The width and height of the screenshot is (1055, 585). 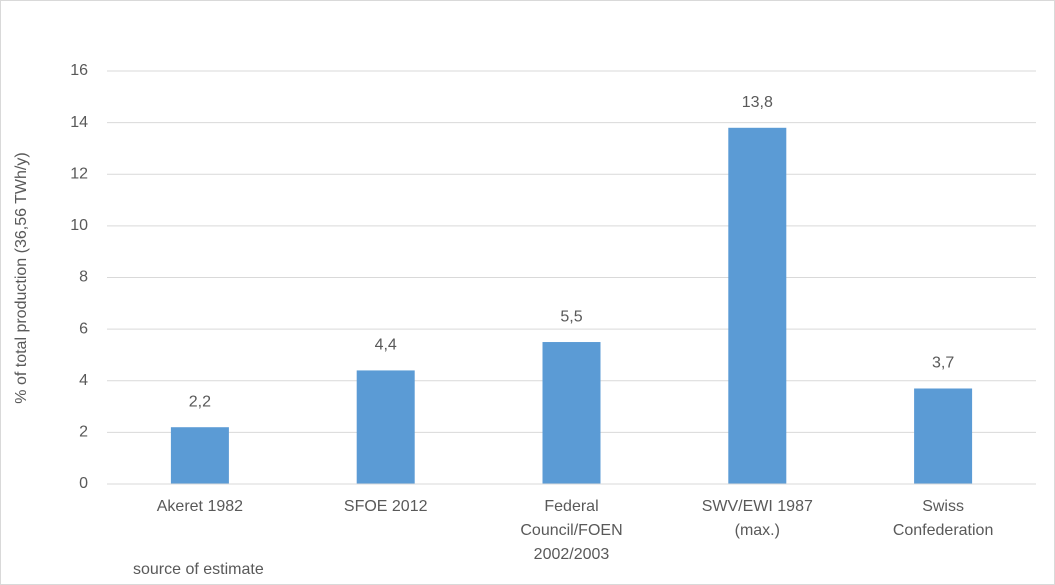 What do you see at coordinates (386, 506) in the screenshot?
I see `x-tick-label: SFOE 2012` at bounding box center [386, 506].